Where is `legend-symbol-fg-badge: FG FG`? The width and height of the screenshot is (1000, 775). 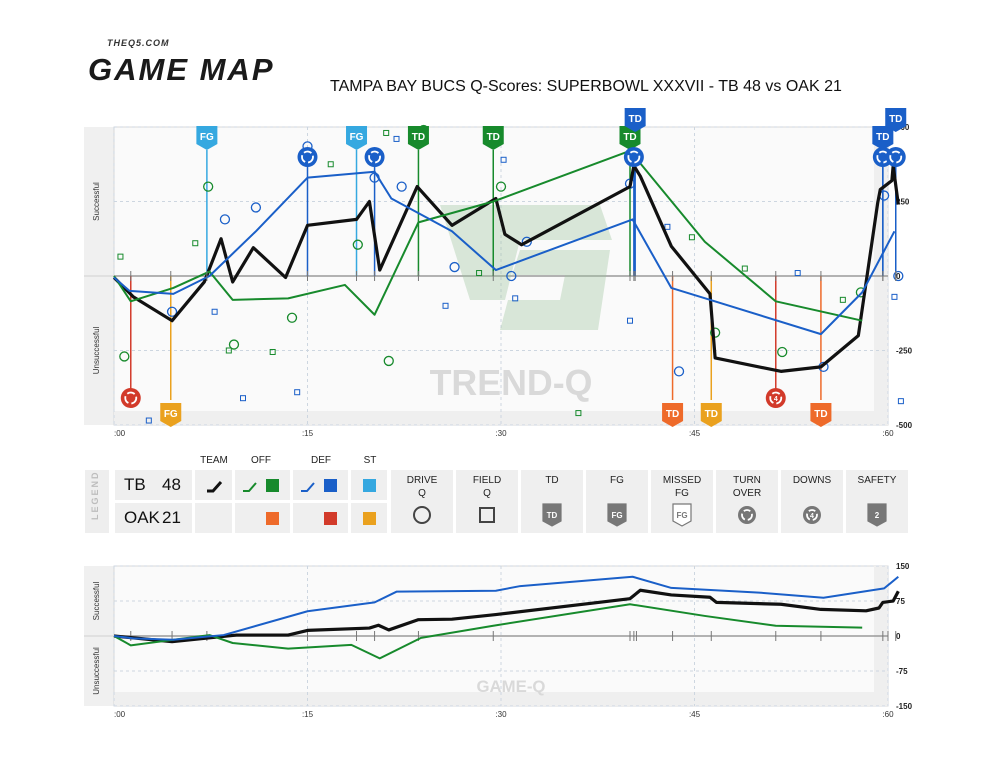
legend-symbol-fg-badge: FG FG is located at coordinates (617, 501).